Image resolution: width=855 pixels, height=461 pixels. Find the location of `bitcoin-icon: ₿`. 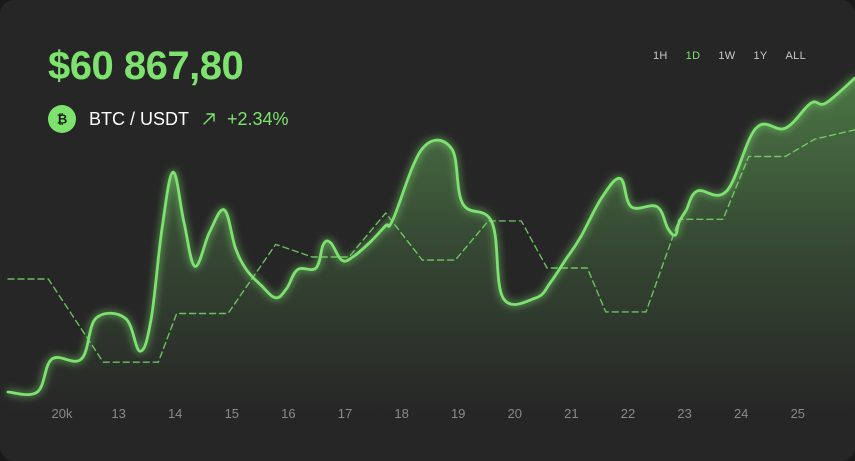

bitcoin-icon: ₿ is located at coordinates (62, 119).